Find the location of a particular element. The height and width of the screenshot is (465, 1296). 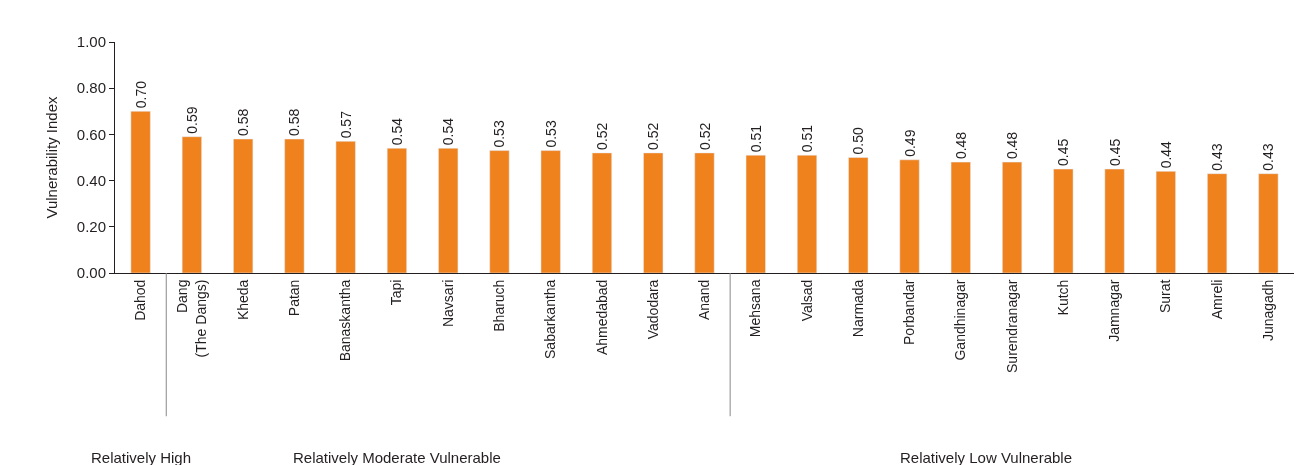

y-axis-title: Vulnerability Index is located at coordinates (52, 157).